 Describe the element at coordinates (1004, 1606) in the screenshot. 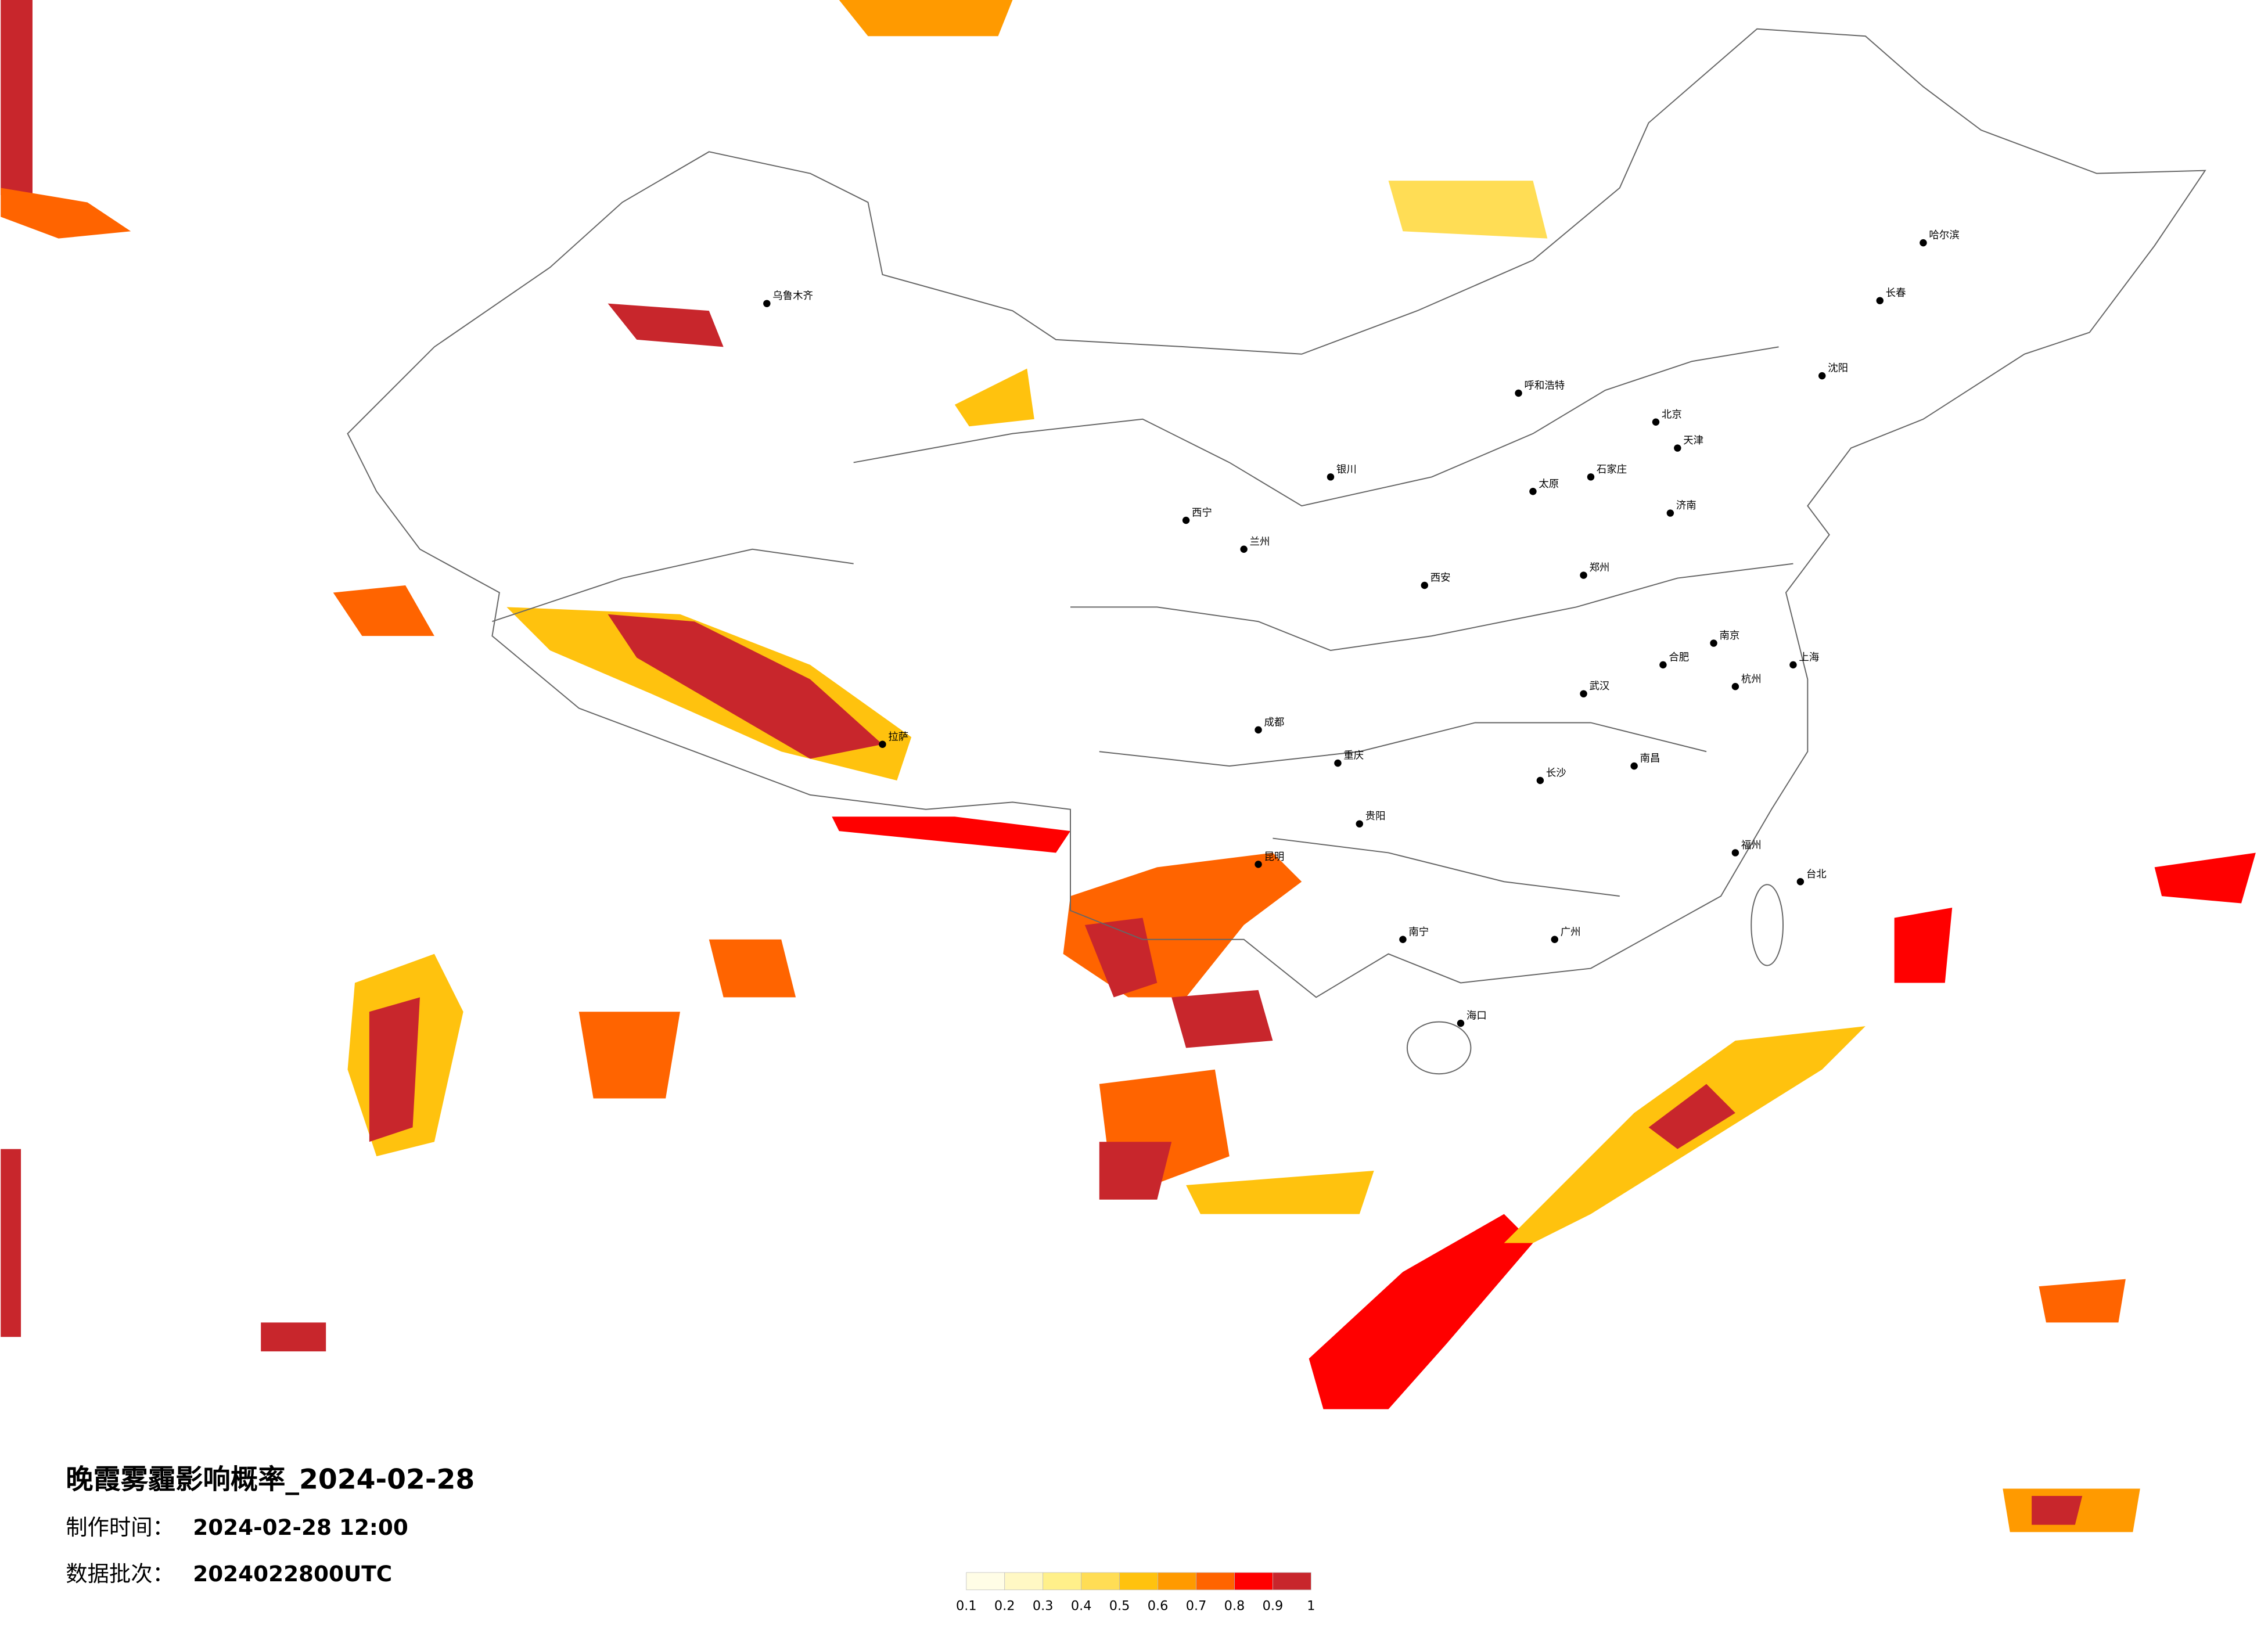

I see `legend-tick-label: 0.2` at that location.